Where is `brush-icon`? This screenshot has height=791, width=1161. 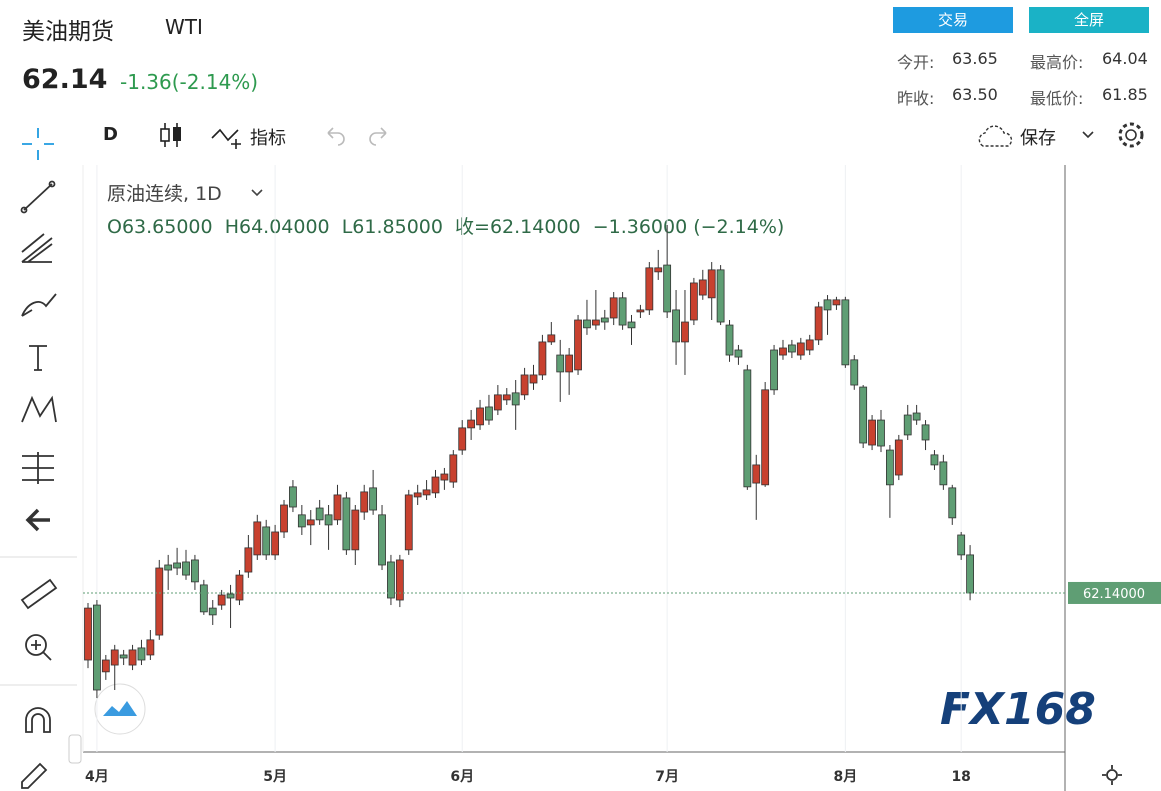 brush-icon is located at coordinates (39, 305).